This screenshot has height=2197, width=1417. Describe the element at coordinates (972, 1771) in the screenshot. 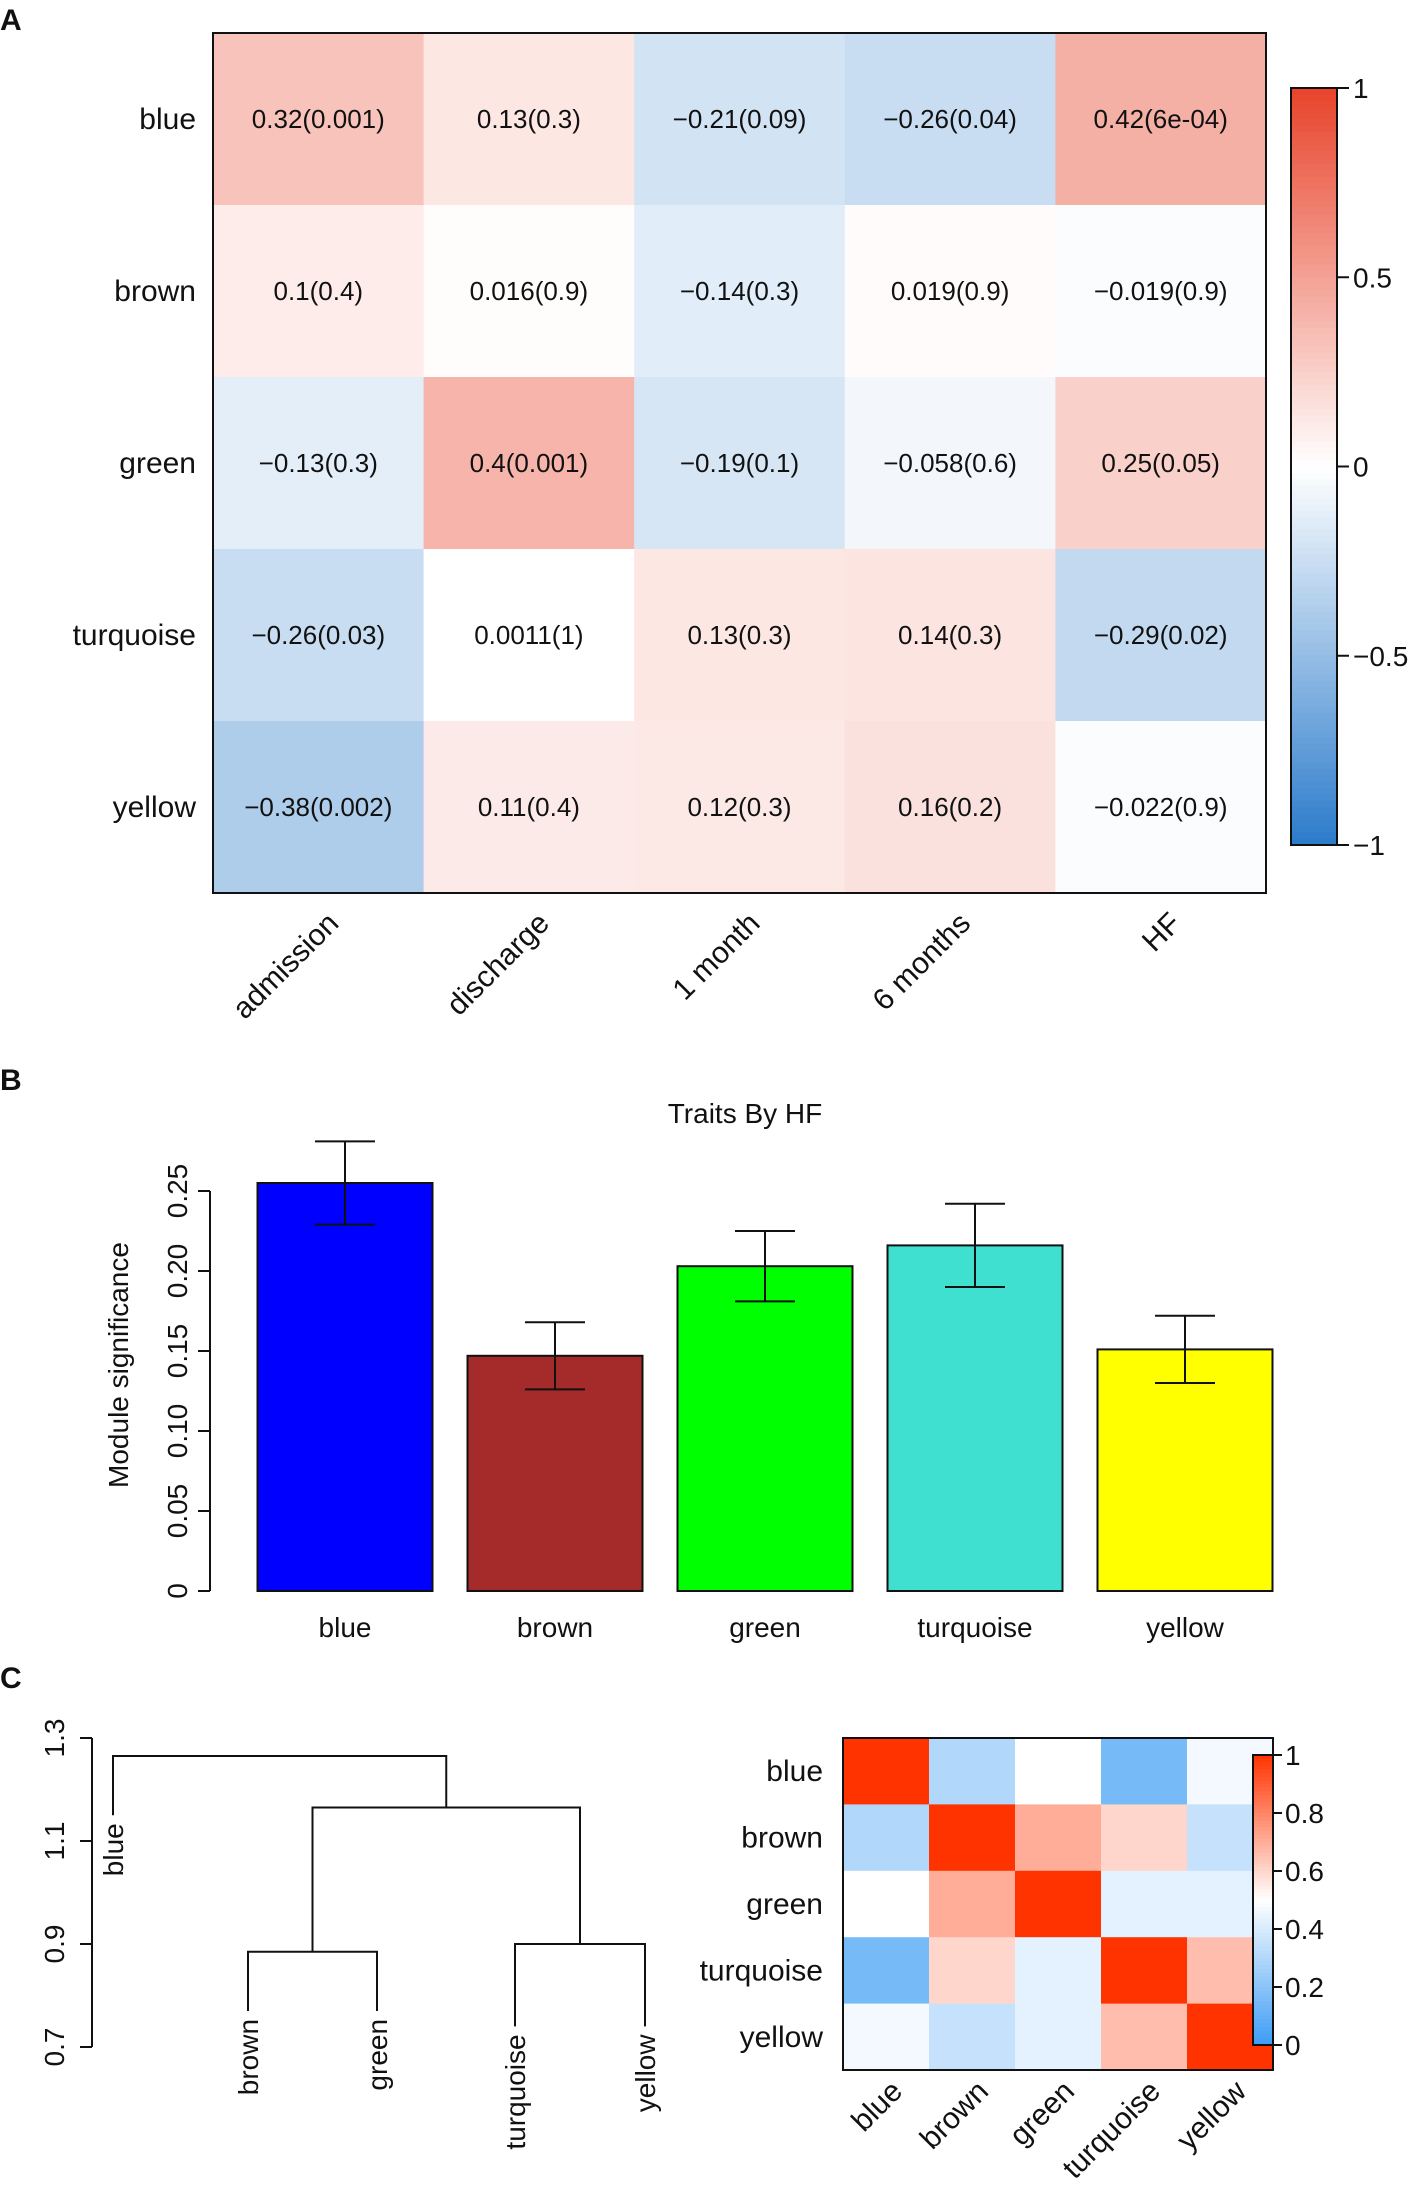

I see `heatmap-c-cell-blue-brown` at that location.